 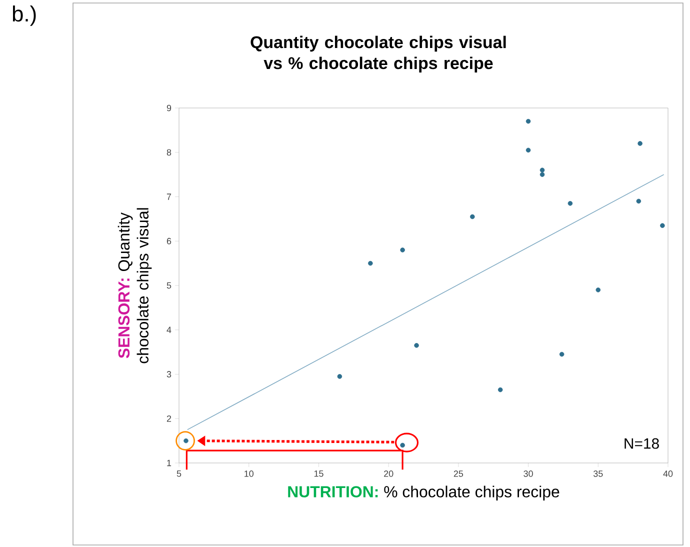 What do you see at coordinates (179, 473) in the screenshot?
I see `x-tick-label: 5` at bounding box center [179, 473].